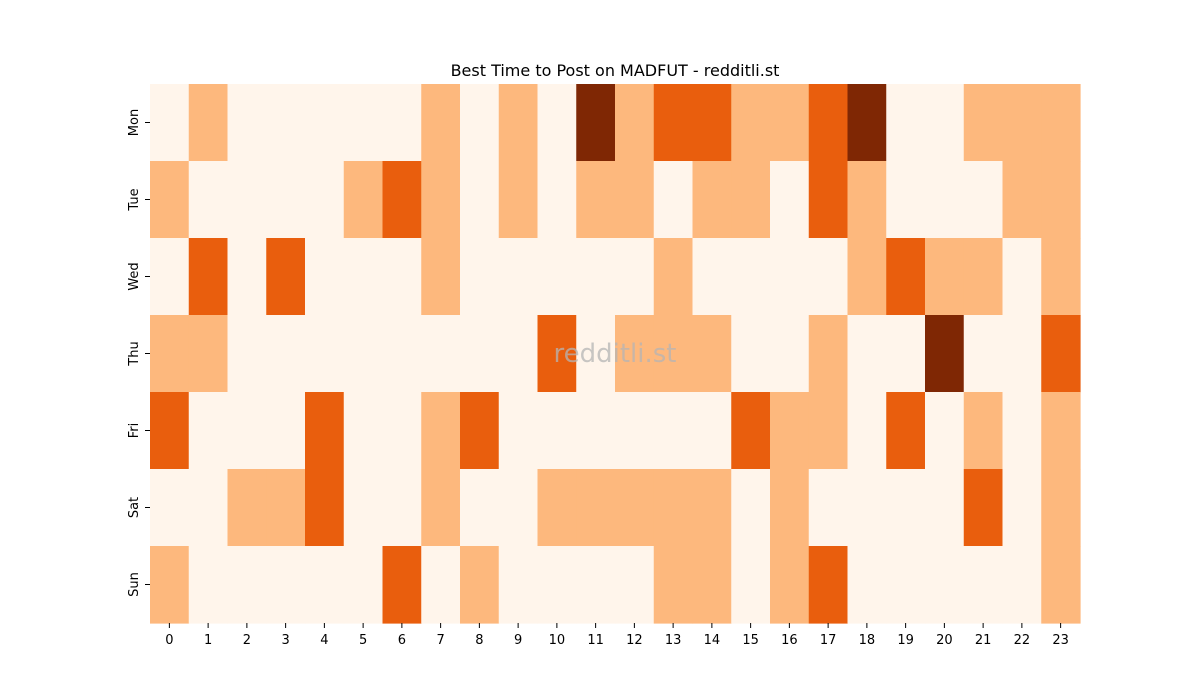 The height and width of the screenshot is (700, 1200). What do you see at coordinates (134, 276) in the screenshot?
I see `y-tick-label: Wed` at bounding box center [134, 276].